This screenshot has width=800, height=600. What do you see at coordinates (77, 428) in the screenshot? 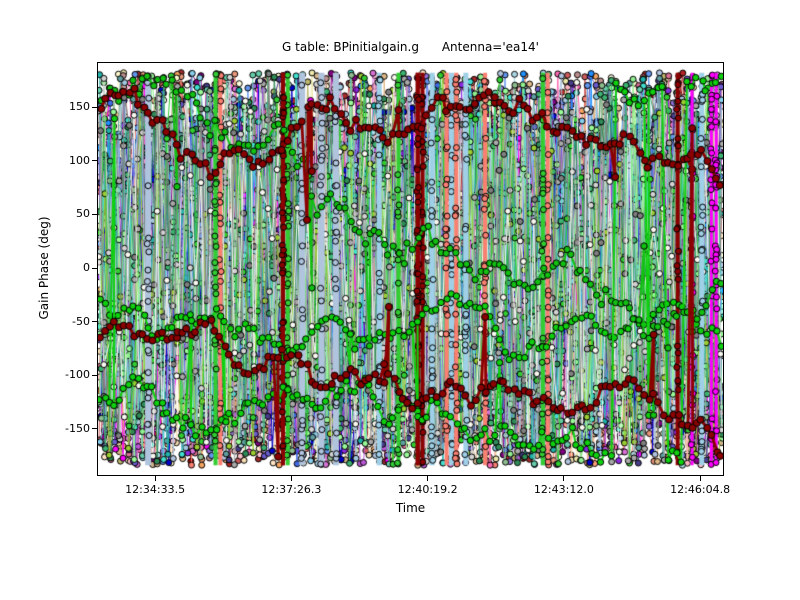
I see `y-tick-label: -150` at bounding box center [77, 428].